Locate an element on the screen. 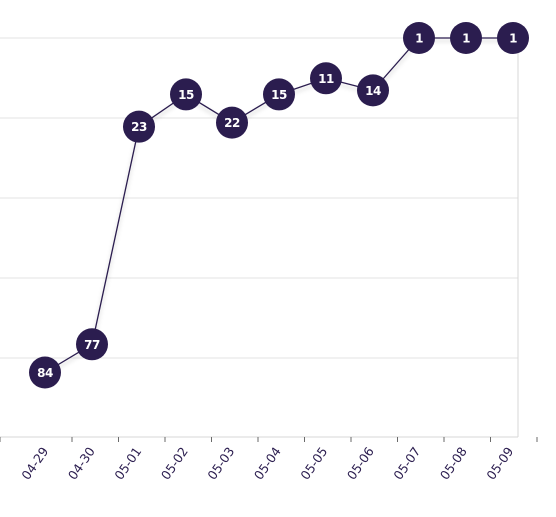  data-label: 23 is located at coordinates (139, 127).